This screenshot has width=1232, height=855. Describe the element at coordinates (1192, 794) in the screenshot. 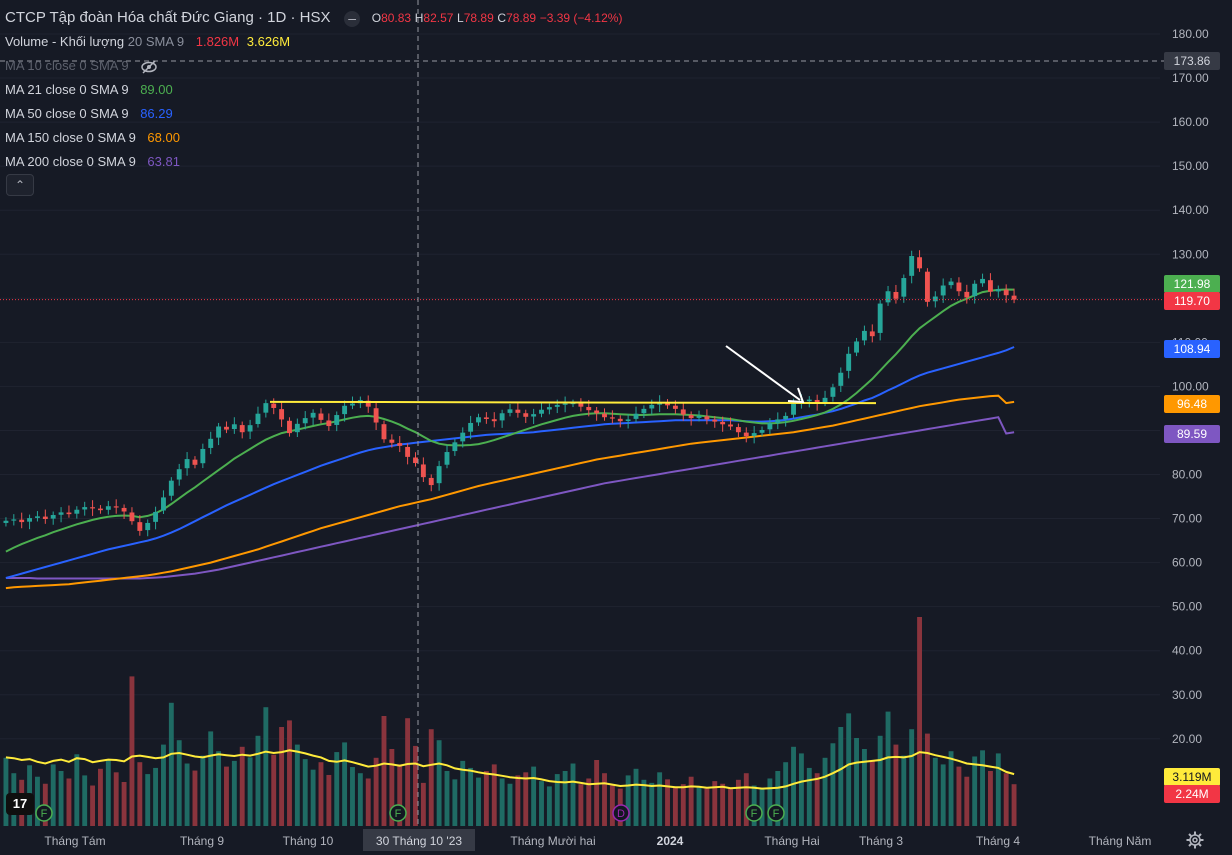

I see `price-label-6-tag` at that location.